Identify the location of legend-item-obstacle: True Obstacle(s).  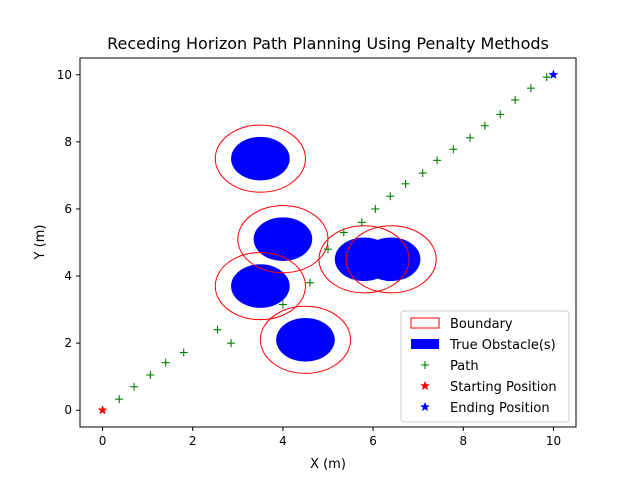
(483, 345).